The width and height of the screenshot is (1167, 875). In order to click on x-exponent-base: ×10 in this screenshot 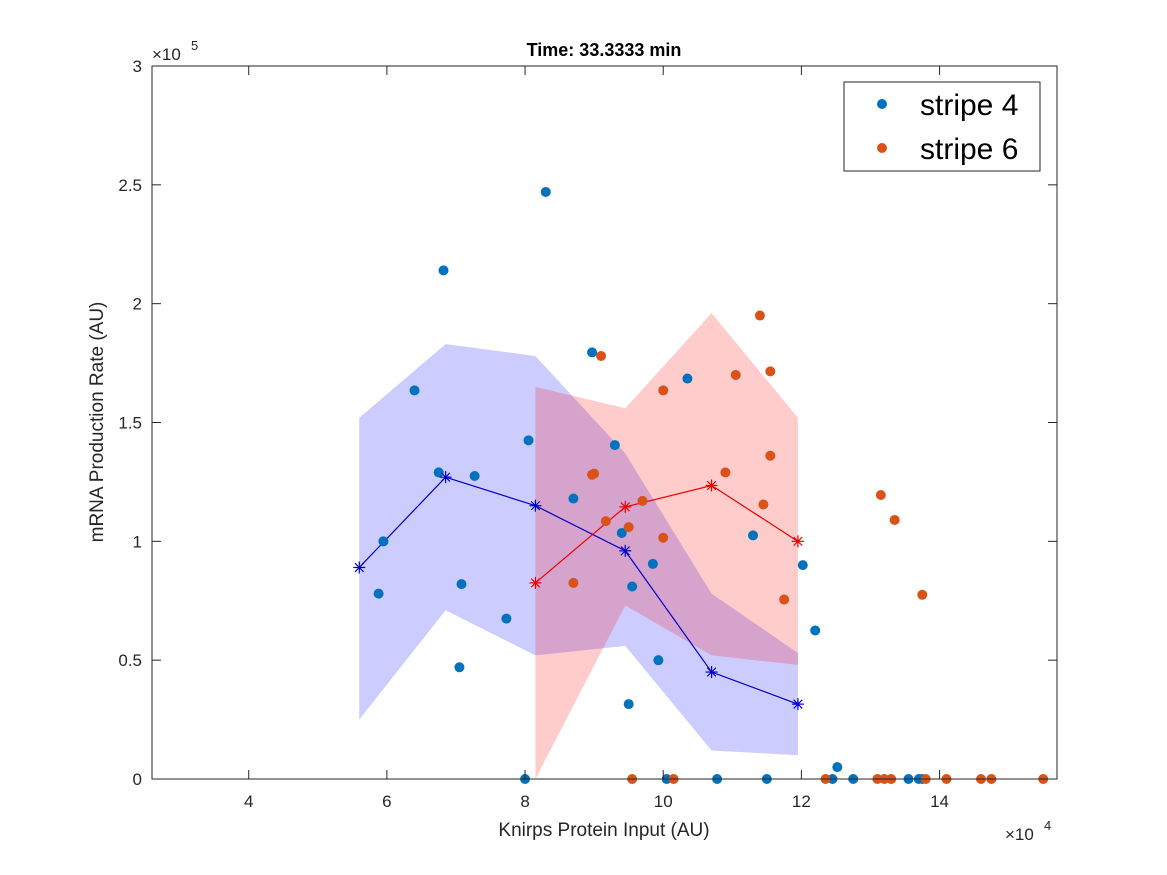, I will do `click(1019, 834)`.